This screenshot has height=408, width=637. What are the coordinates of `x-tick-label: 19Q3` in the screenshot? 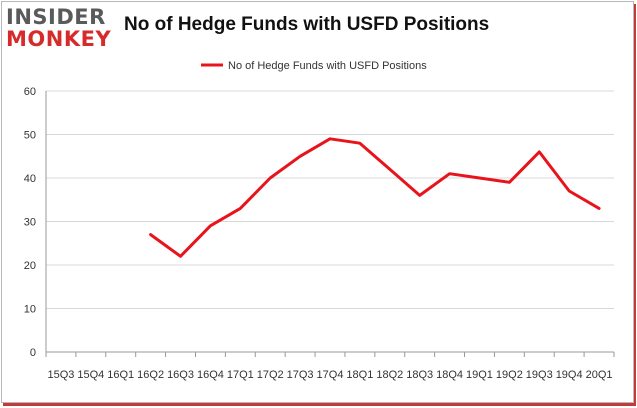 It's located at (539, 375).